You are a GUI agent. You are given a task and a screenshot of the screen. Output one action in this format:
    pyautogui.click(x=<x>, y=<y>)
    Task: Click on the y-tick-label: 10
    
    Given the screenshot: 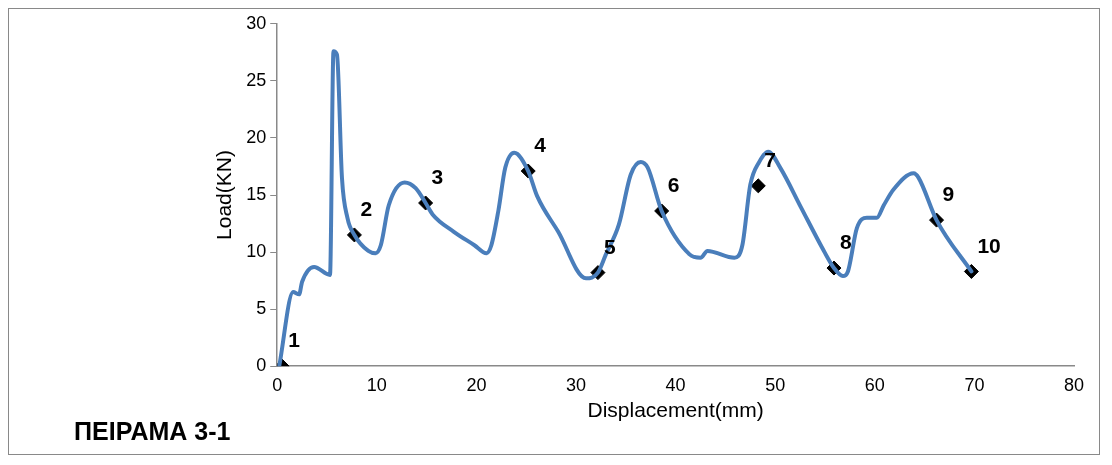 What is the action you would take?
    pyautogui.click(x=256, y=251)
    